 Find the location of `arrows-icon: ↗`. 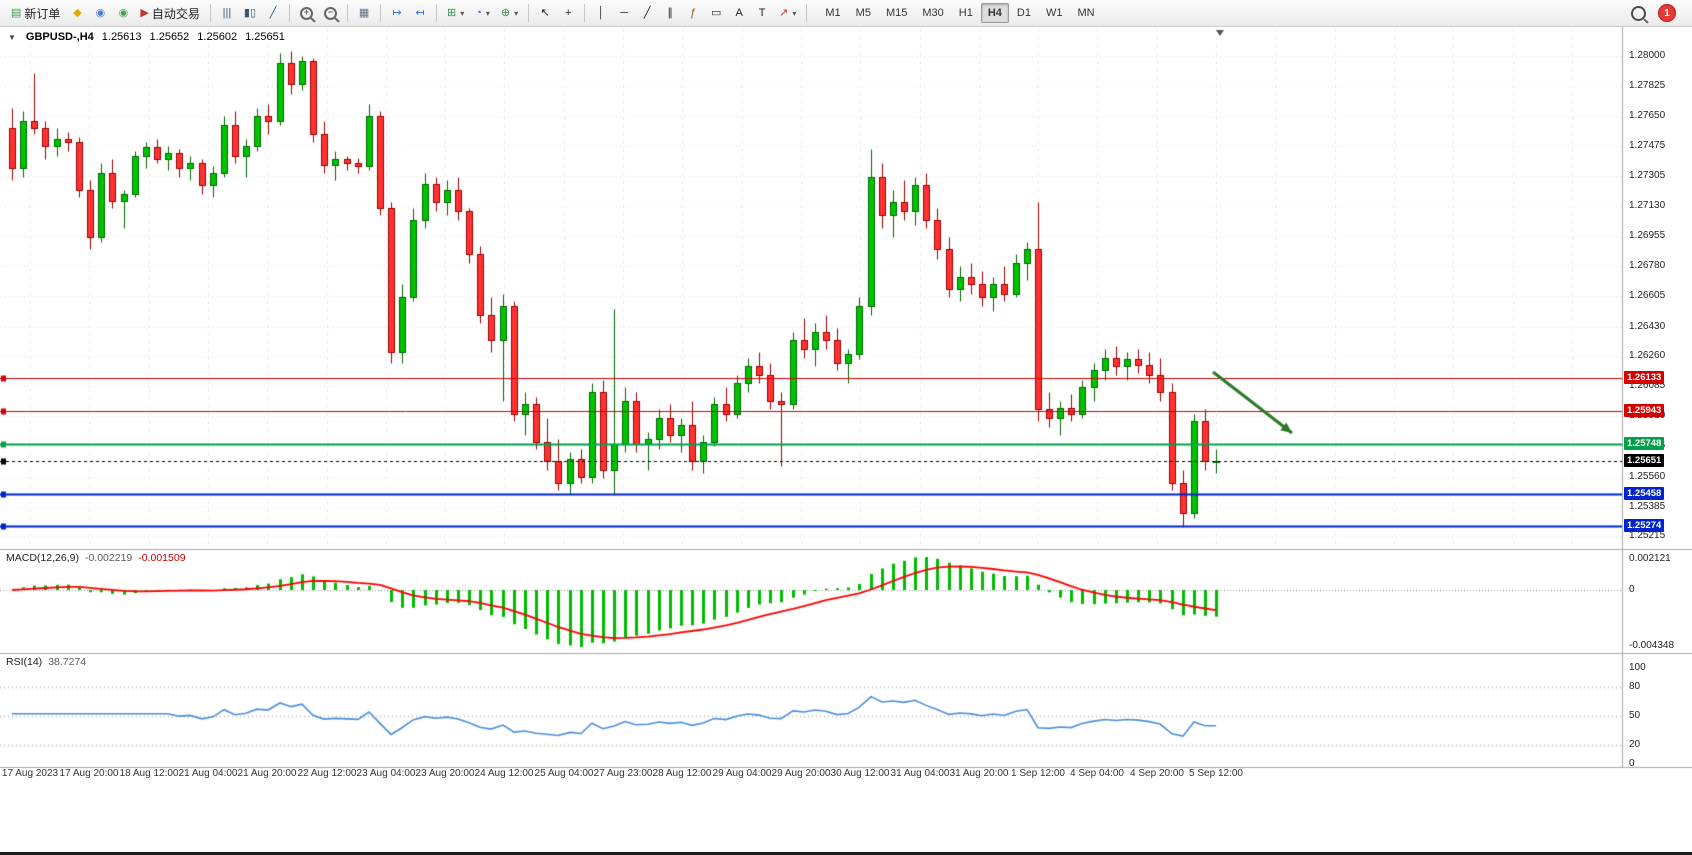

arrows-icon: ↗ is located at coordinates (784, 12).